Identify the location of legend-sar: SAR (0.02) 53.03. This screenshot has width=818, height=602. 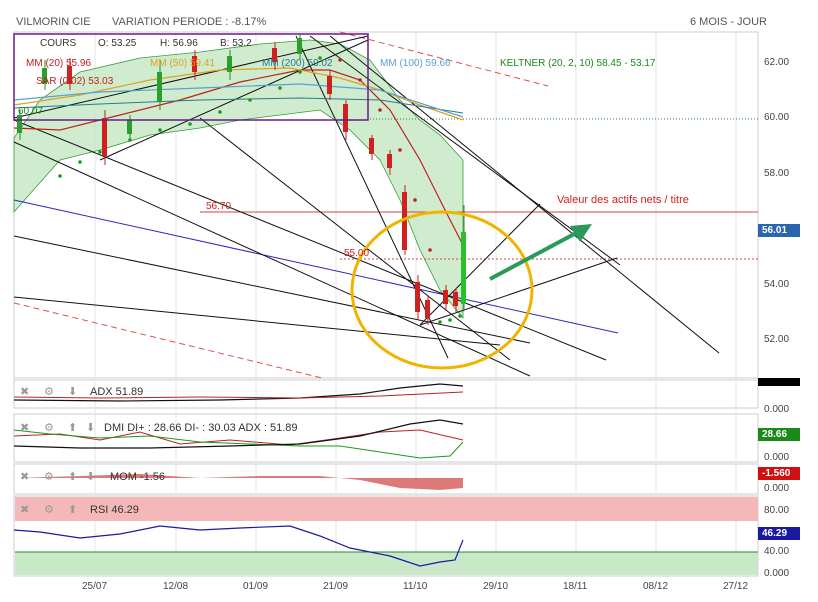
(75, 81).